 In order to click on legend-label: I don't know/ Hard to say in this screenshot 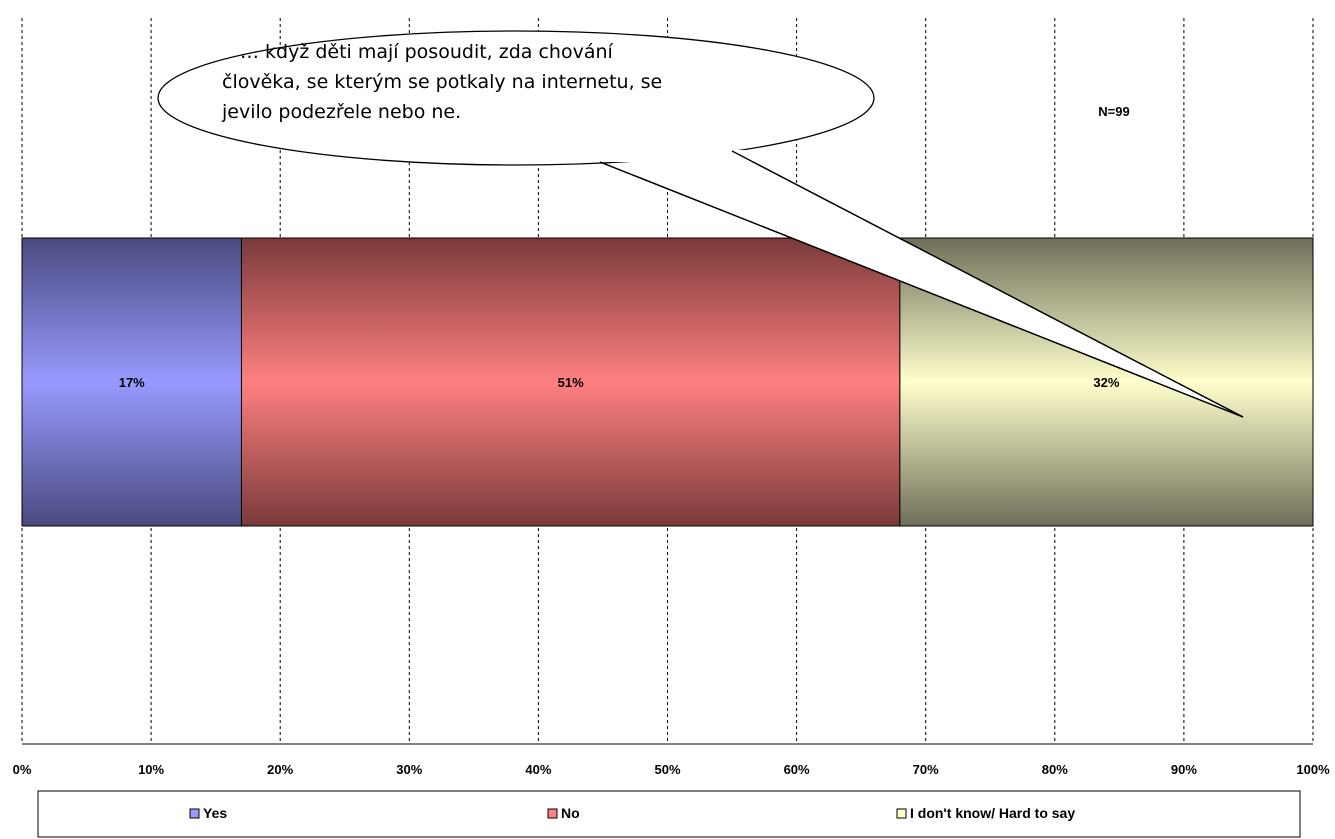, I will do `click(992, 813)`.